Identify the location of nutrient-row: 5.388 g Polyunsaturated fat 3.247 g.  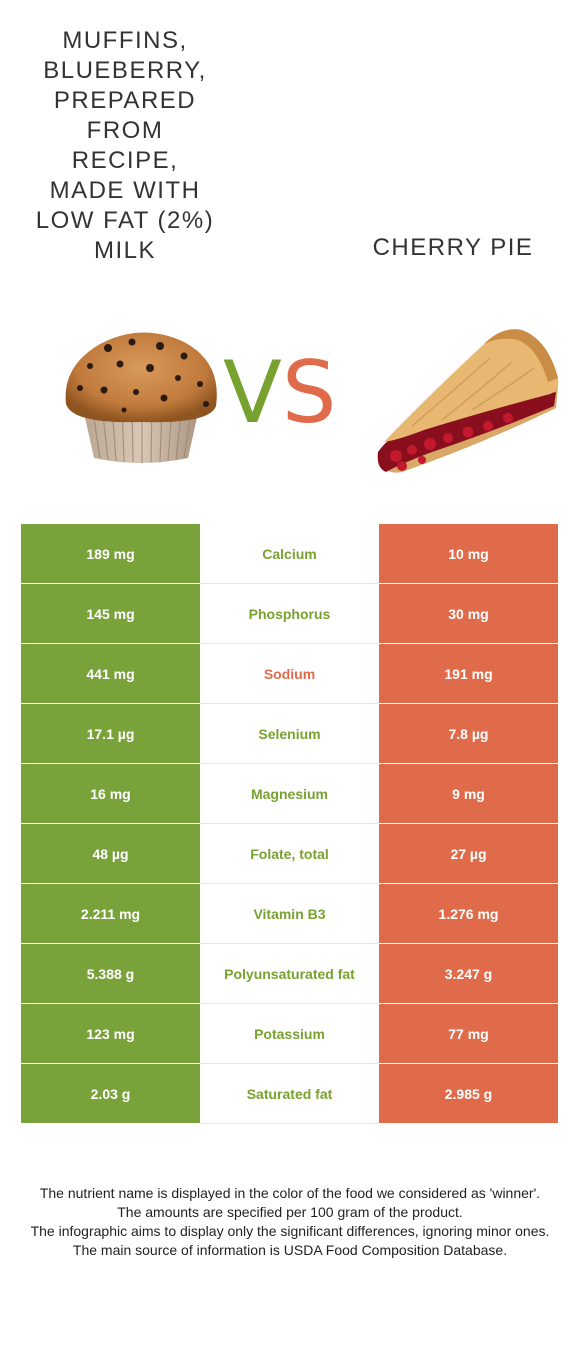
(289, 973).